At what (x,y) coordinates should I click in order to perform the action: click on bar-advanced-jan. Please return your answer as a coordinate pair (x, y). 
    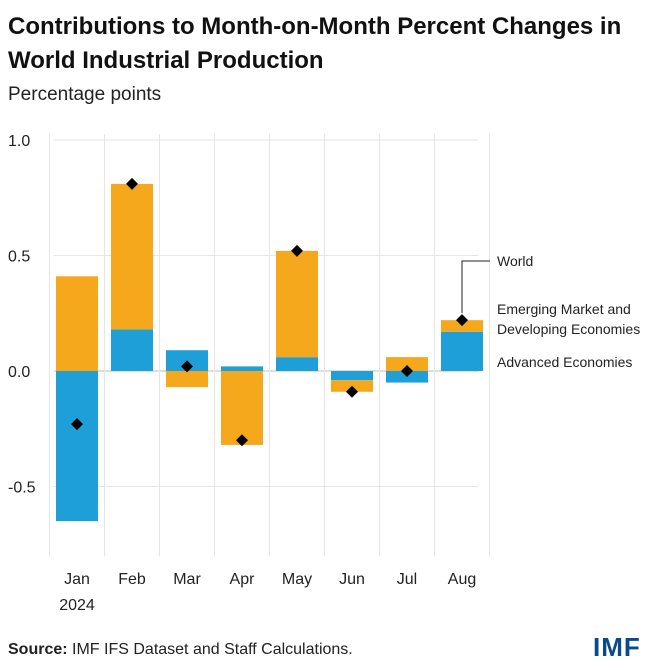
    Looking at the image, I should click on (77, 446).